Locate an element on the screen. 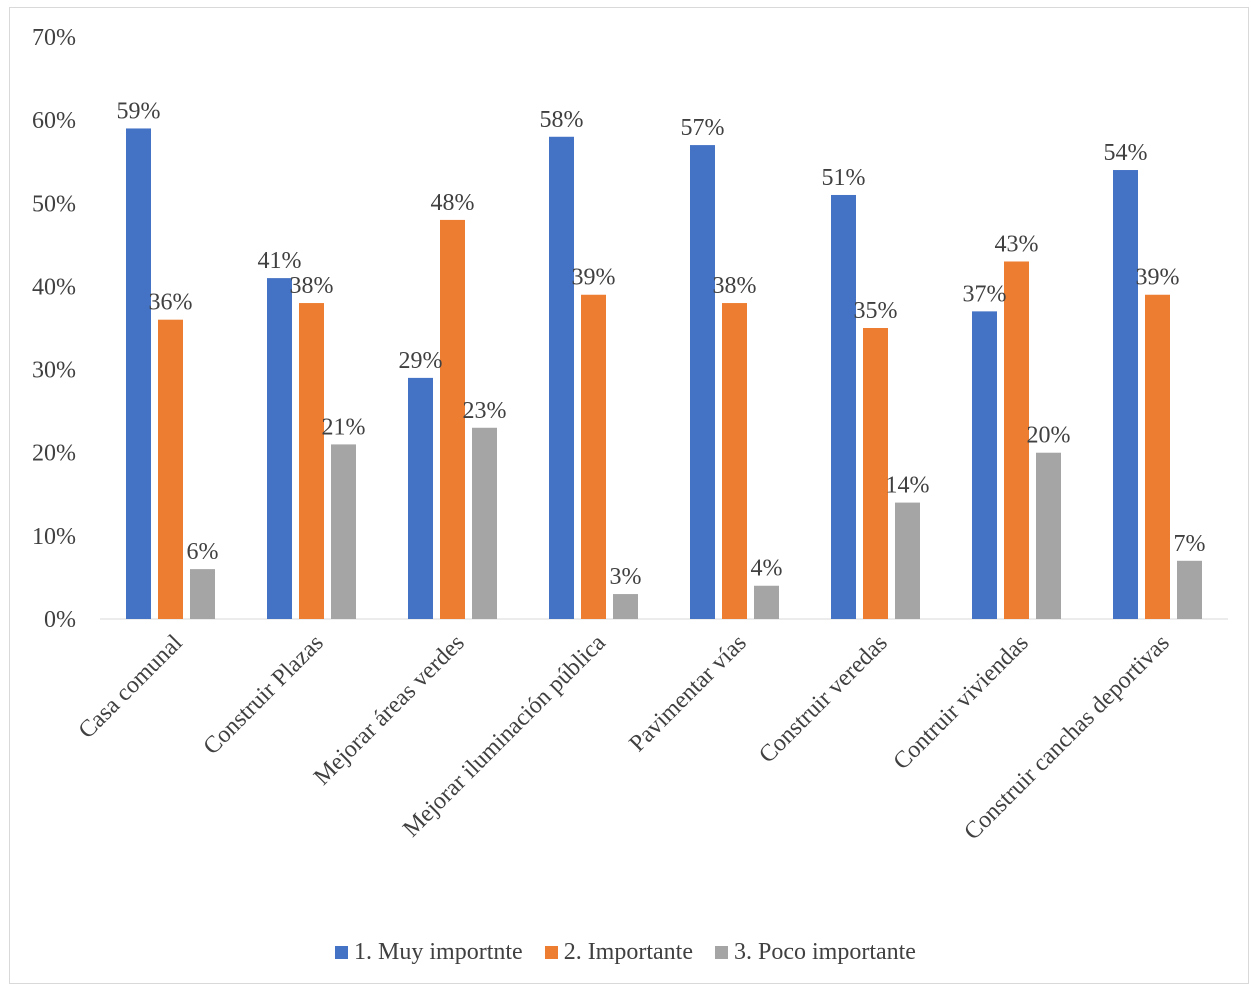 The width and height of the screenshot is (1251, 986). data-label: 7% is located at coordinates (1190, 544).